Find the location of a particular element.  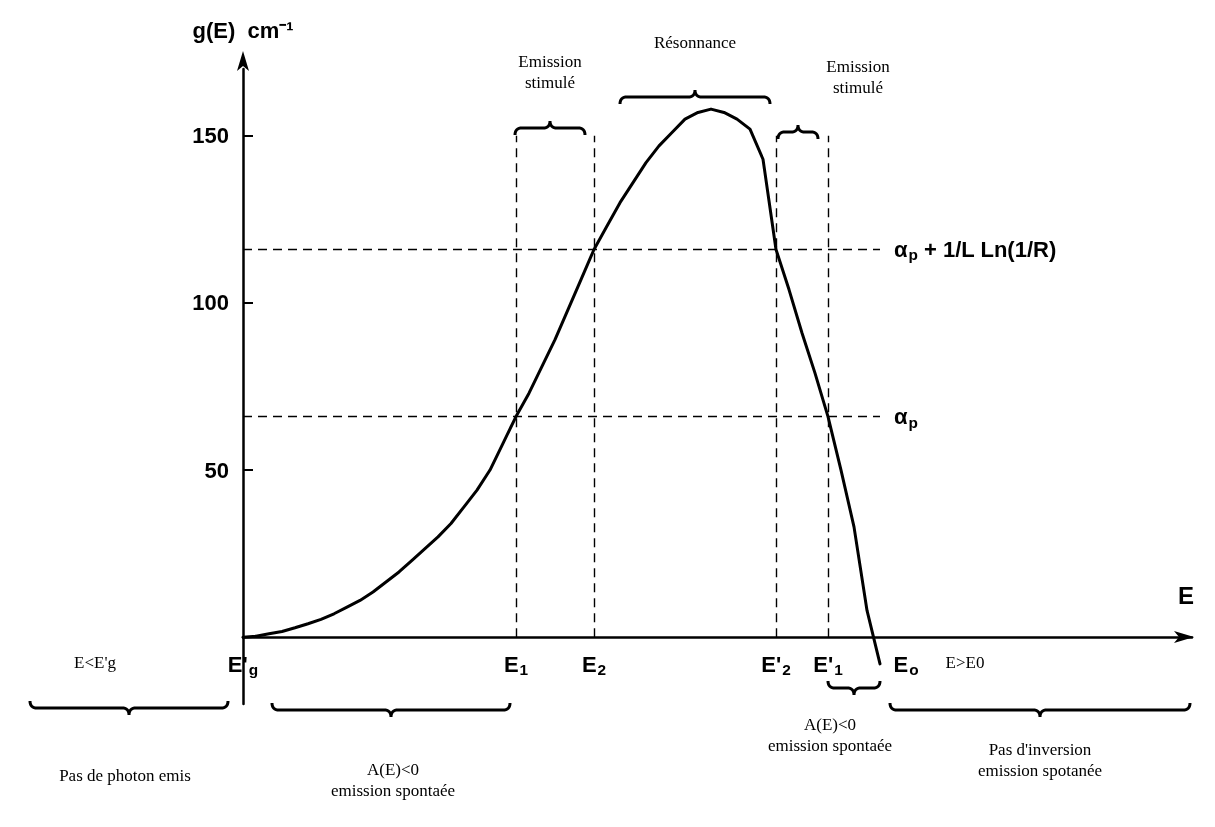

y-tick-label: 150 is located at coordinates (210, 136).